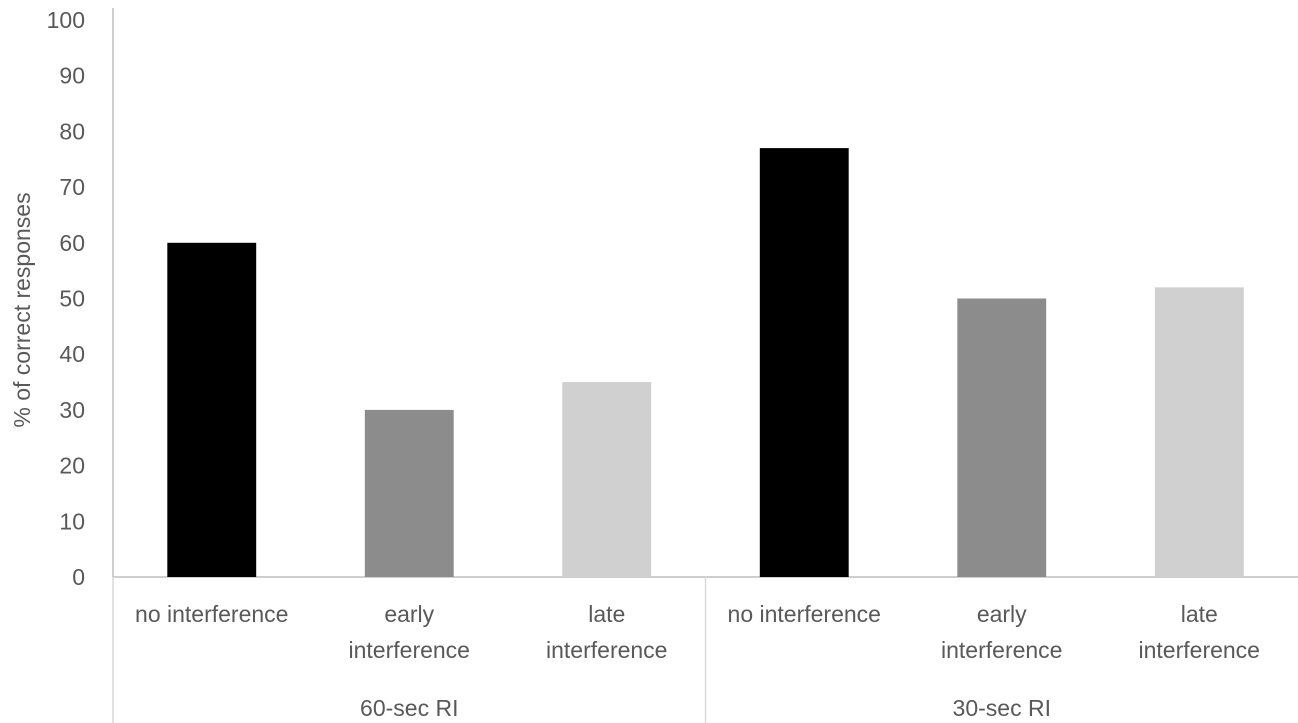 Image resolution: width=1298 pixels, height=723 pixels. I want to click on y-tick-label: 70, so click(72, 187).